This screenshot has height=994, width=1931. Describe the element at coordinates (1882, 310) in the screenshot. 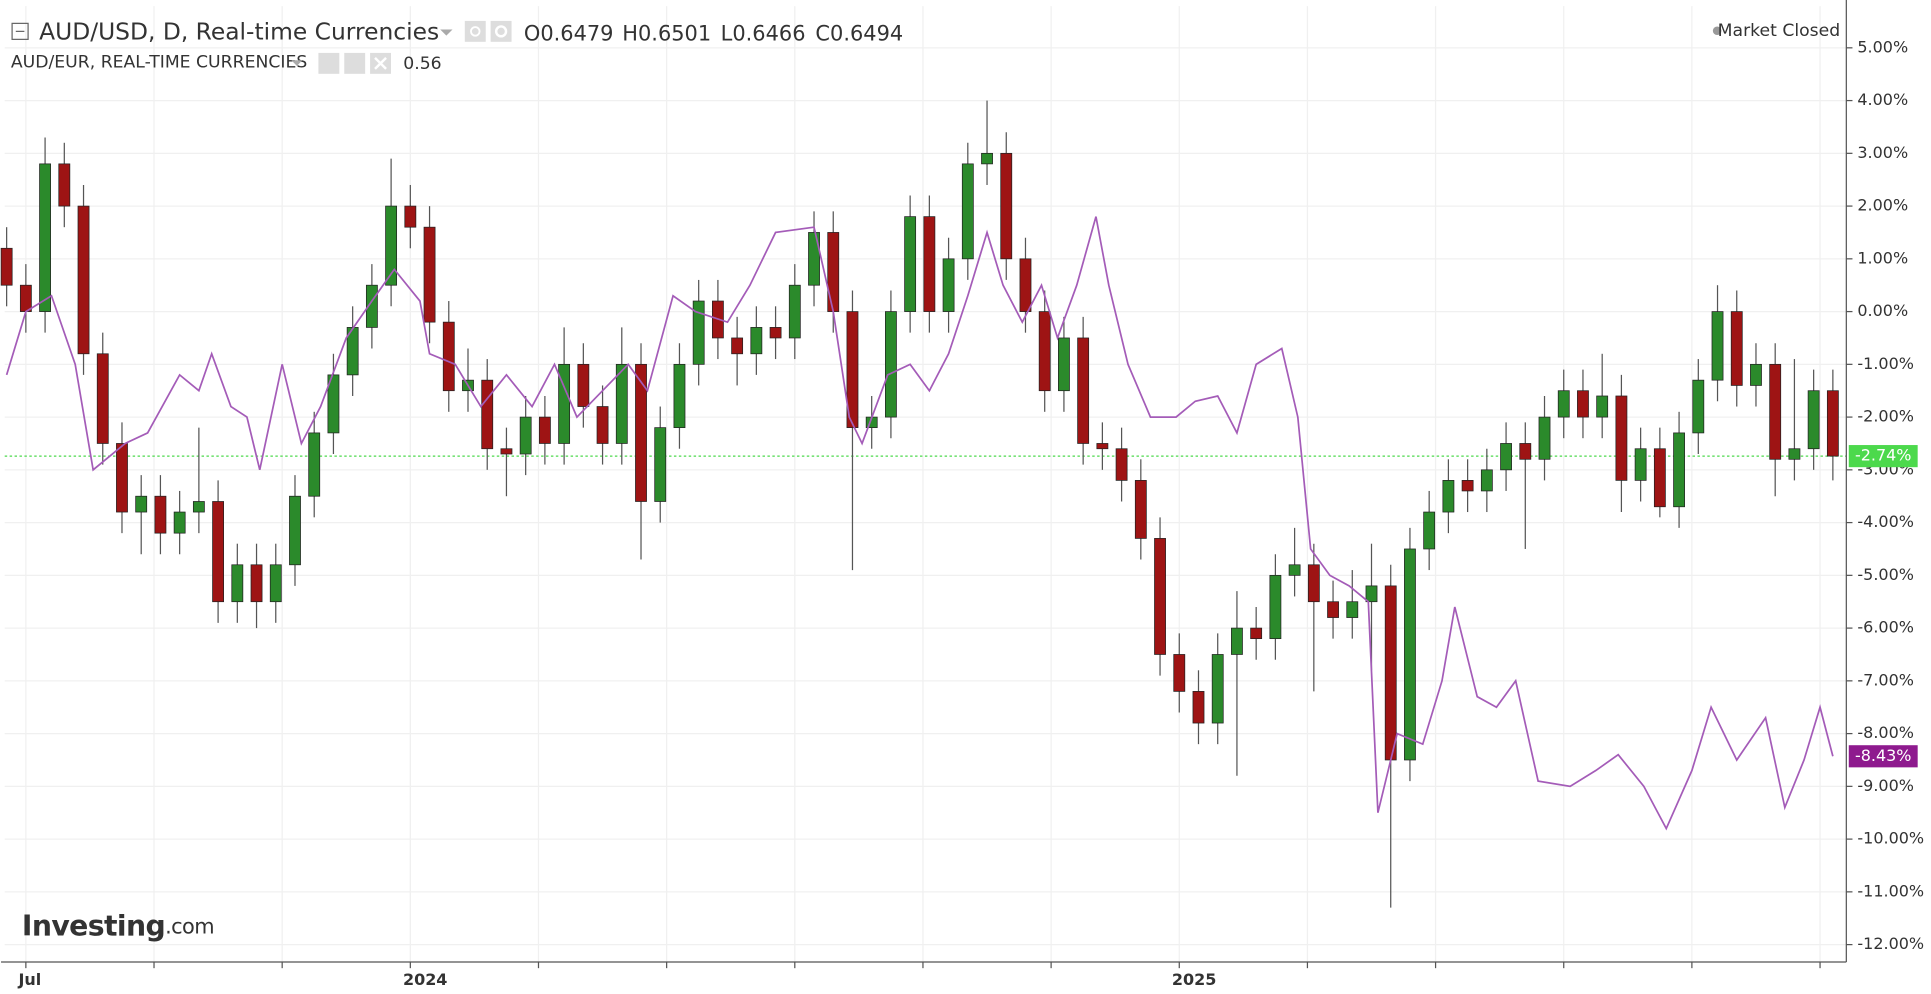

I see `y-tick-label: 0.00%` at that location.